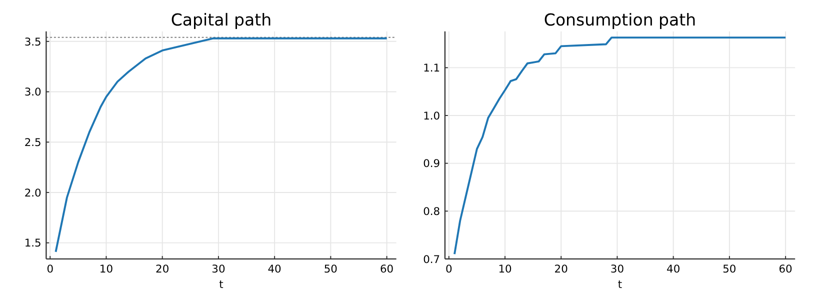  I want to click on y-tick-label: 1.1, so click(431, 68).